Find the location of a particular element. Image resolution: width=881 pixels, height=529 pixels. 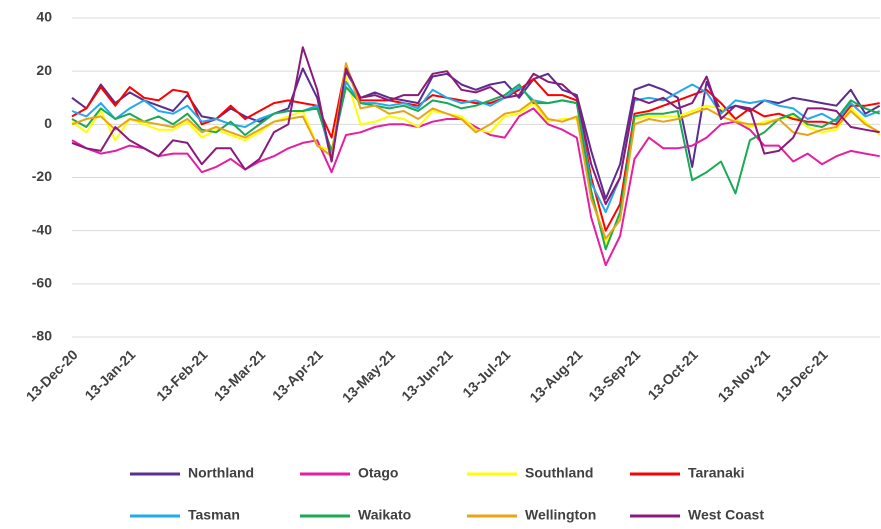

y-tick-label: -80 is located at coordinates (42, 336).